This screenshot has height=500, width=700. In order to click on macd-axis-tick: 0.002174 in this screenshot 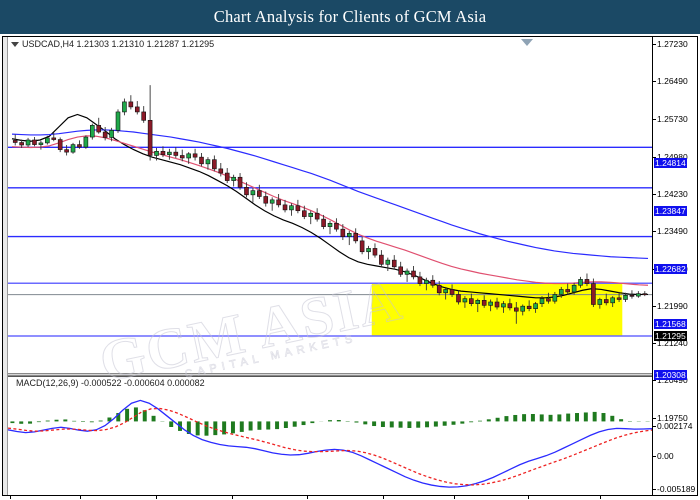, I will do `click(672, 426)`.